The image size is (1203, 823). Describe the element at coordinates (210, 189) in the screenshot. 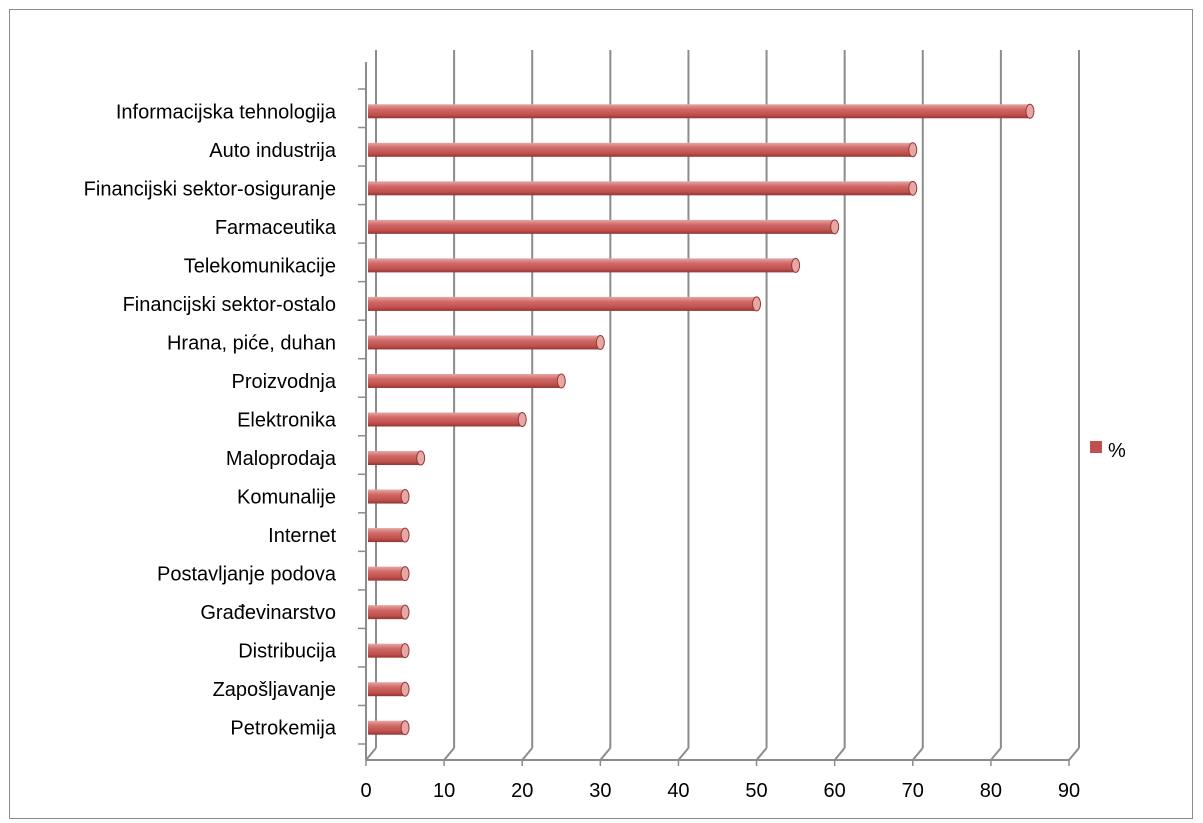

I see `category-label: Financijski sektor-osiguranje` at that location.